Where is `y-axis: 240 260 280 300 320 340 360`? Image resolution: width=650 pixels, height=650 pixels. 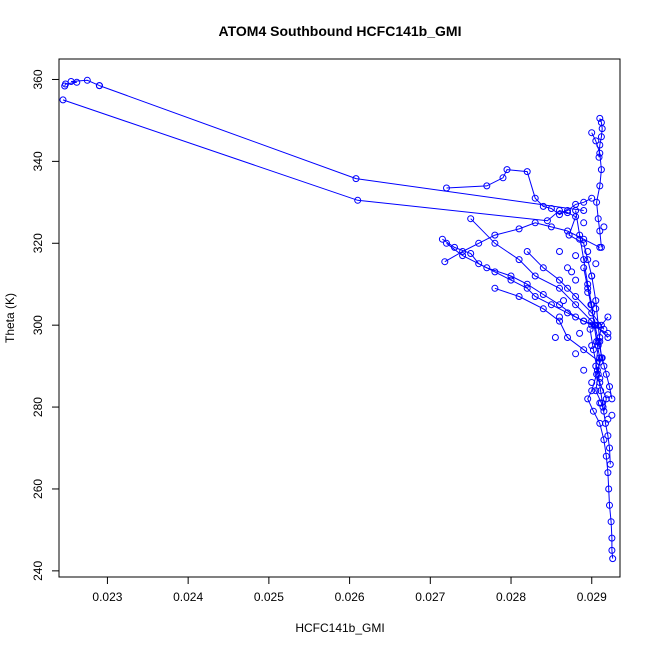
y-axis: 240 260 280 300 320 340 360 is located at coordinates (45, 325).